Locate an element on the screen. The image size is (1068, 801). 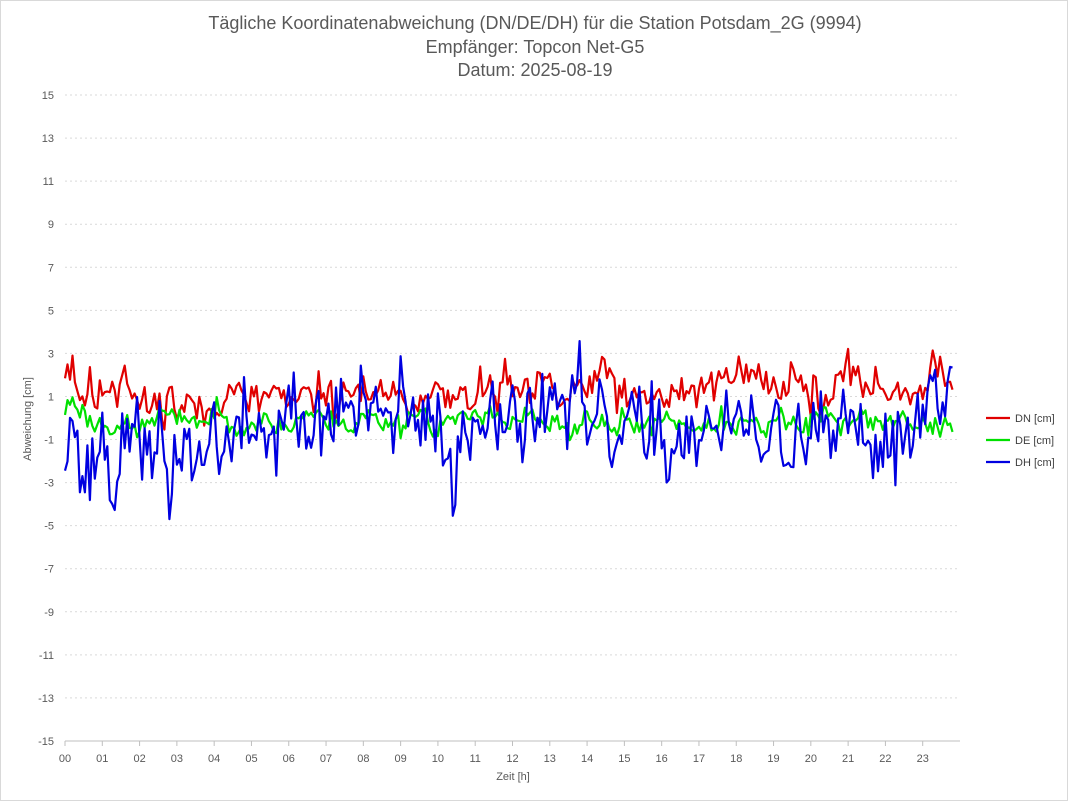
x-tick-label: 05 is located at coordinates (251, 759).